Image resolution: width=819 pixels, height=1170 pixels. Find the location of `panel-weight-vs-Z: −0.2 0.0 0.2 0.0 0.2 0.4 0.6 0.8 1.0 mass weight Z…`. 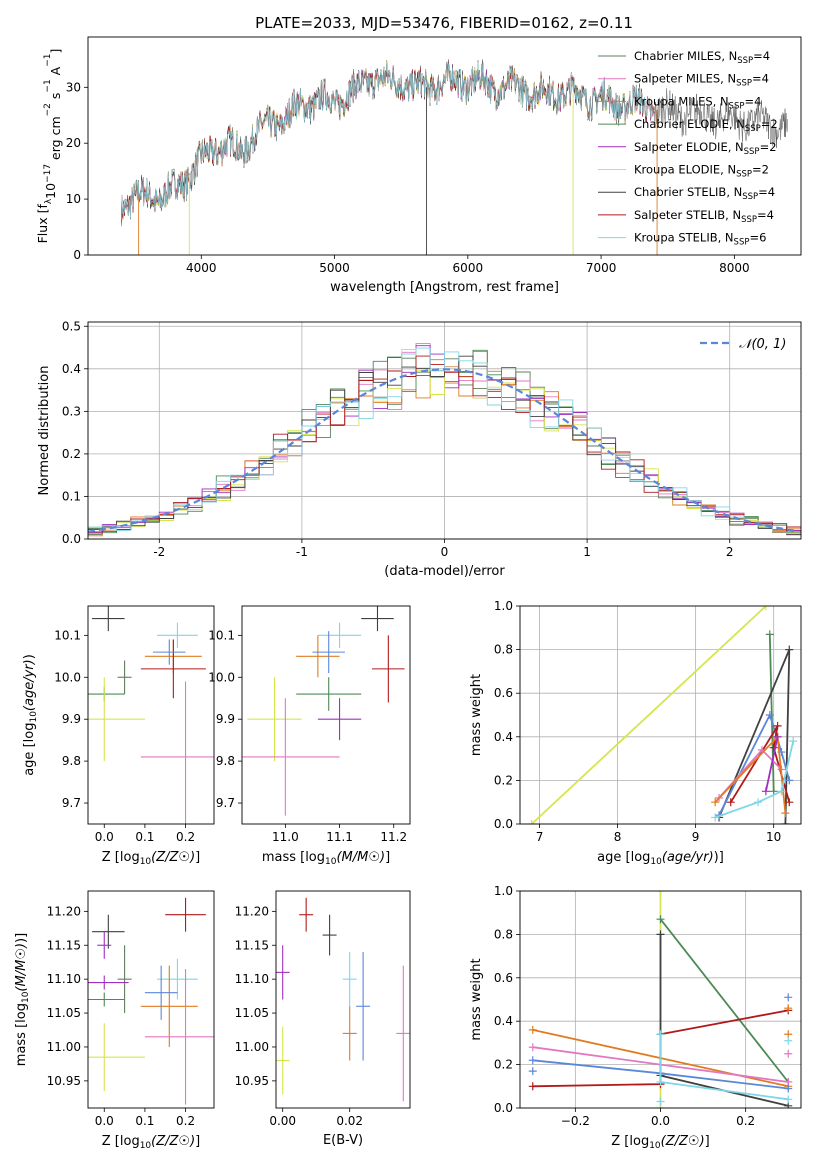

panel-weight-vs-Z: −0.2 0.0 0.2 0.0 0.2 0.4 0.6 0.8 1.0 mass weight Z… is located at coordinates (635, 1017).